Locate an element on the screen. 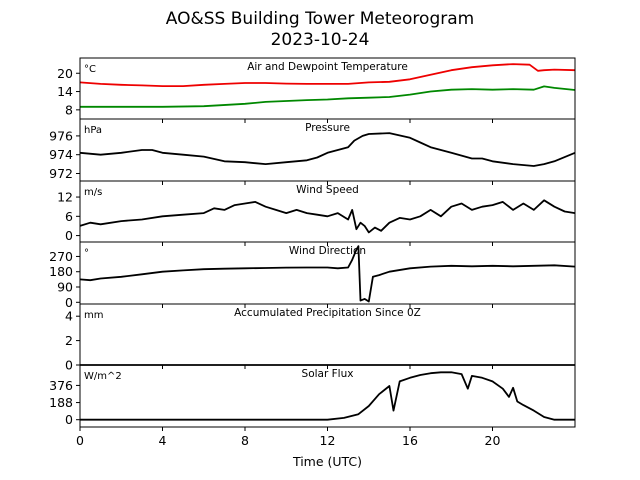  x-tick-label: 8 is located at coordinates (245, 440).